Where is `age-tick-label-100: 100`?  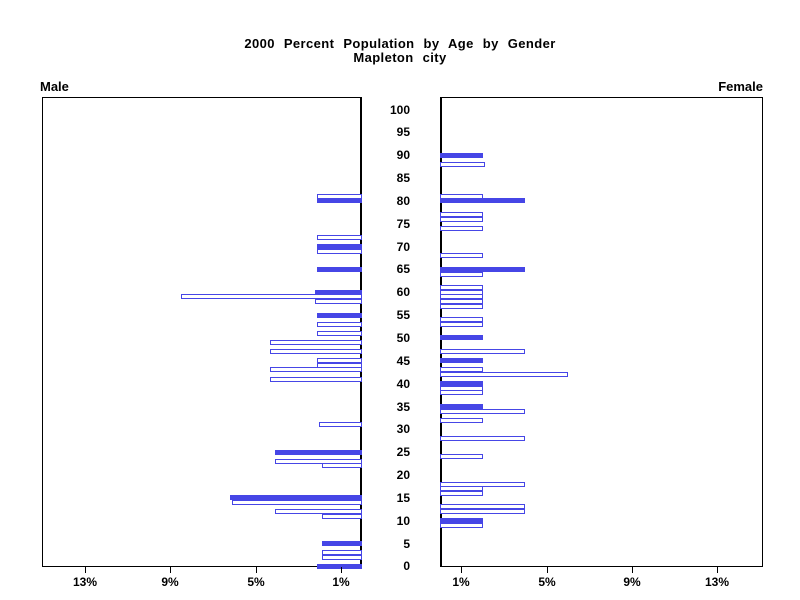 age-tick-label-100: 100 is located at coordinates (399, 109).